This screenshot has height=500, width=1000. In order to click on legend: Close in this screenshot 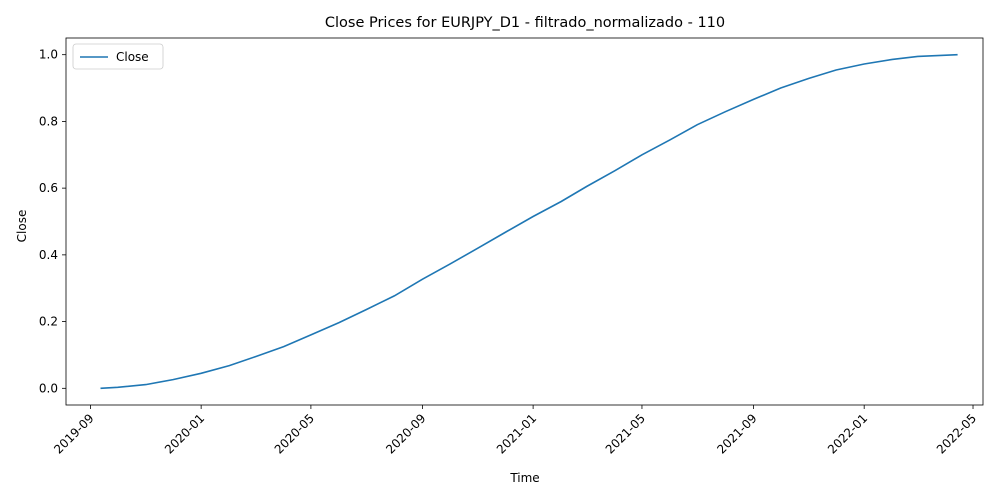, I will do `click(118, 56)`.